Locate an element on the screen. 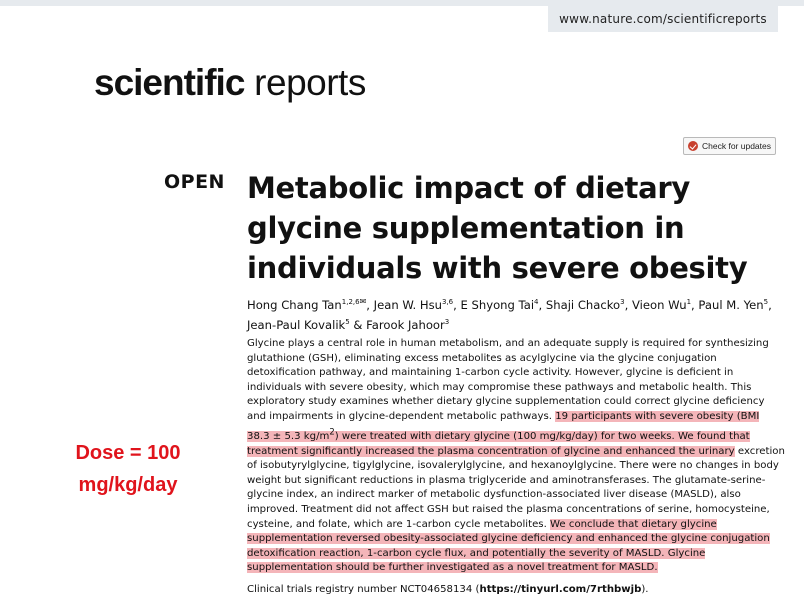 Image resolution: width=804 pixels, height=602 pixels. author-name: Paul M. Yen is located at coordinates (731, 304).